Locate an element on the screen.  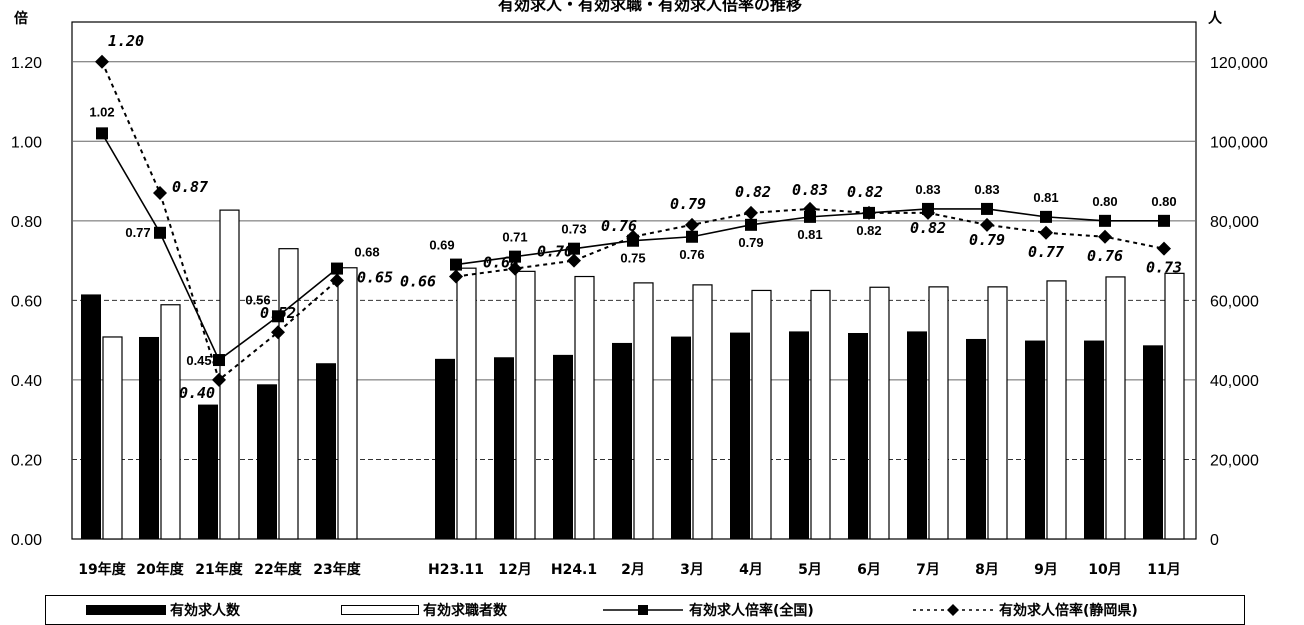
legend-swatch-solid-square-line is located at coordinates (643, 610).